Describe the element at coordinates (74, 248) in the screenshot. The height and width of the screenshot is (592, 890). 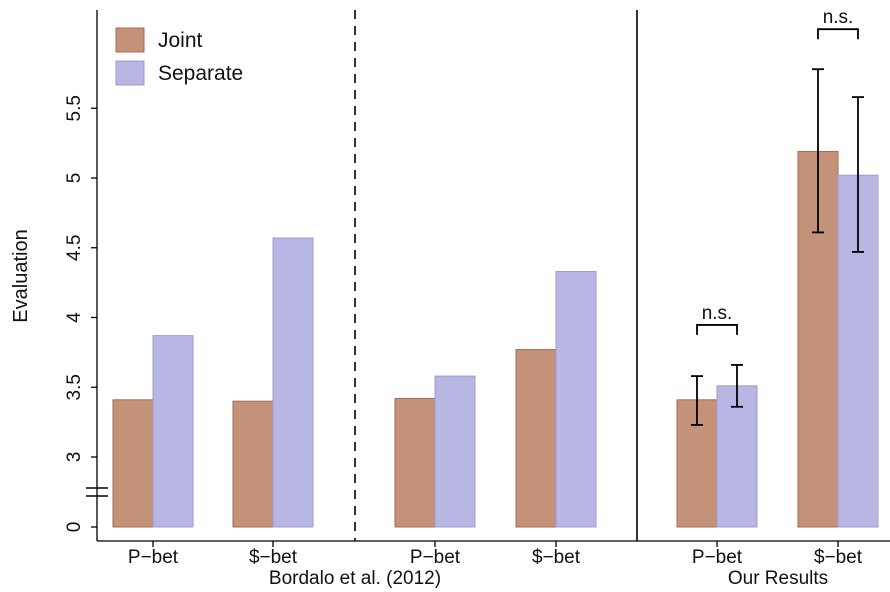
I see `y-tick-label: 4.5` at that location.